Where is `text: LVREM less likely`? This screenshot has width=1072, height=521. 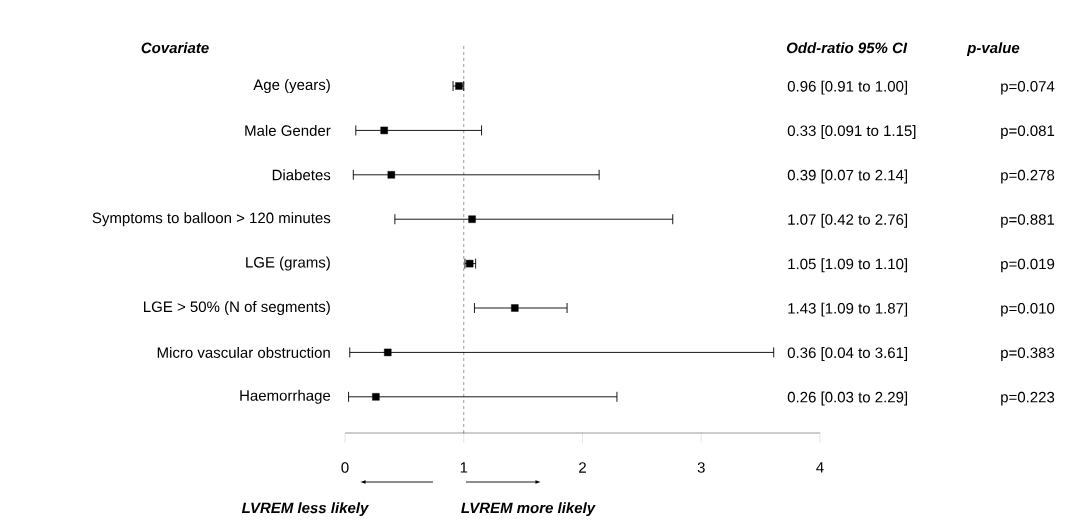 text: LVREM less likely is located at coordinates (305, 509).